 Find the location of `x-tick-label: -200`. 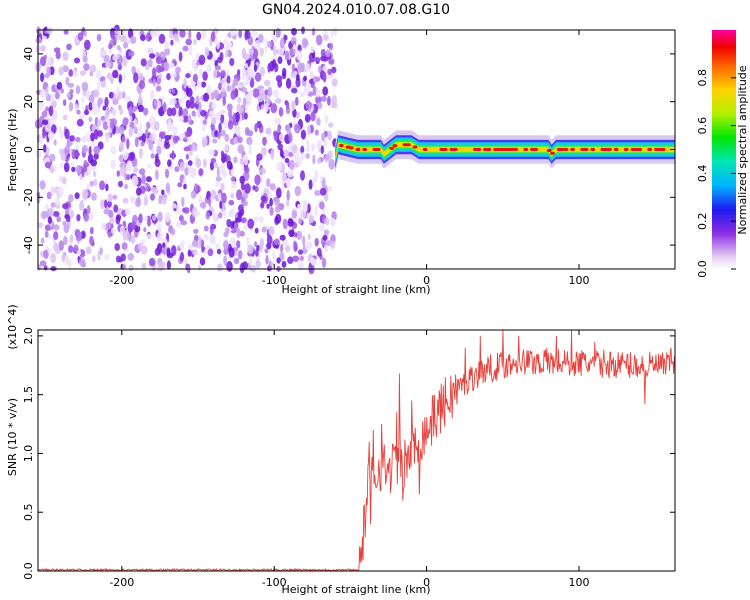

x-tick-label: -200 is located at coordinates (121, 280).